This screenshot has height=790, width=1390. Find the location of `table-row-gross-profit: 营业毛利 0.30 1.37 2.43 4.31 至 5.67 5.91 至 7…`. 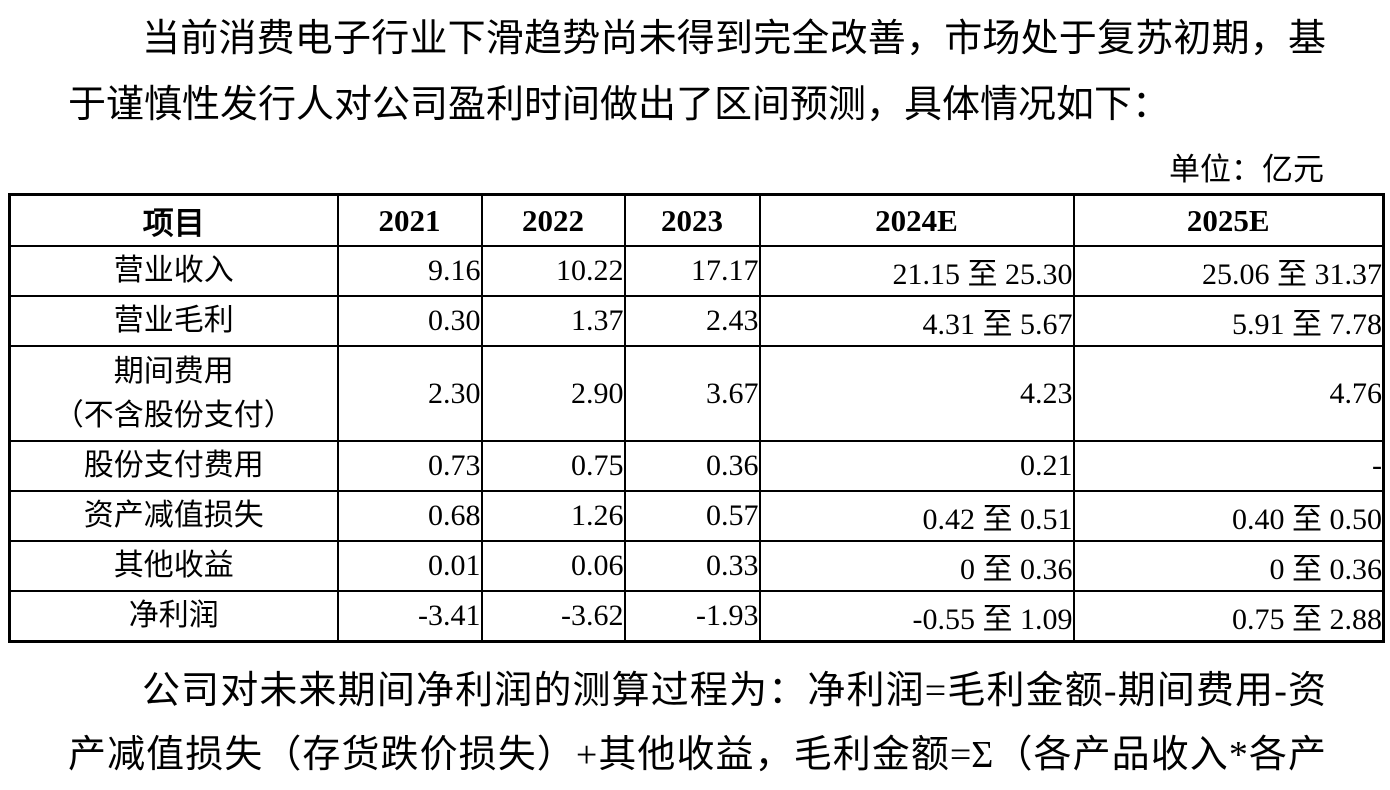

table-row-gross-profit: 营业毛利 0.30 1.37 2.43 4.31 至 5.67 5.91 至 7… is located at coordinates (696, 321).